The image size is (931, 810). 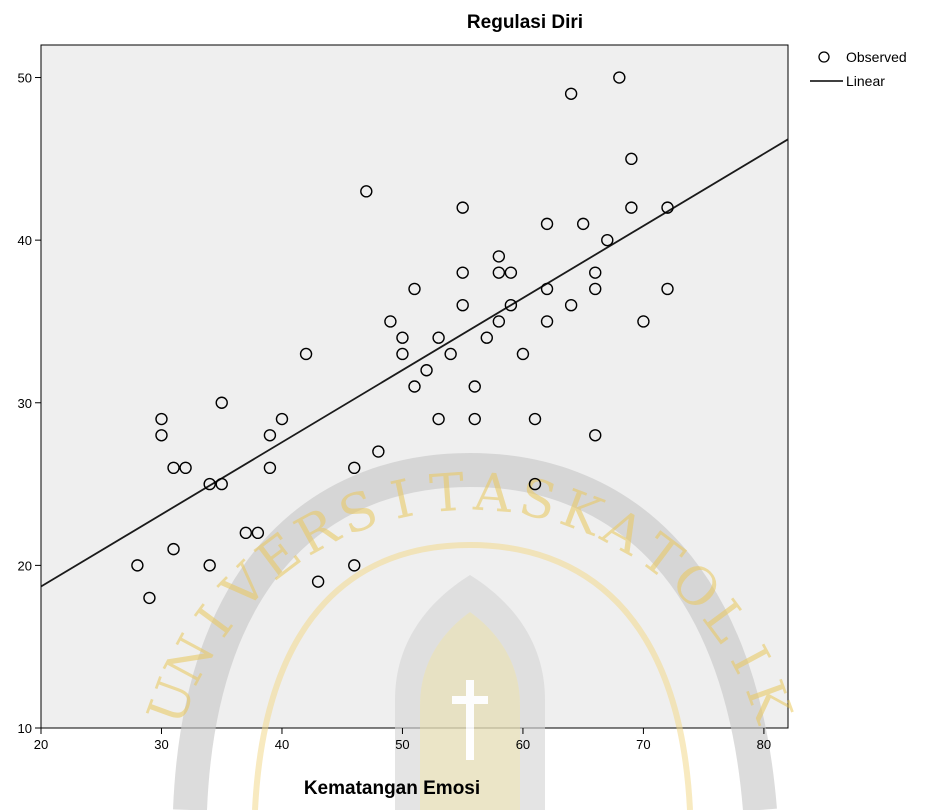 What do you see at coordinates (402, 744) in the screenshot?
I see `x-tick-label: 50` at bounding box center [402, 744].